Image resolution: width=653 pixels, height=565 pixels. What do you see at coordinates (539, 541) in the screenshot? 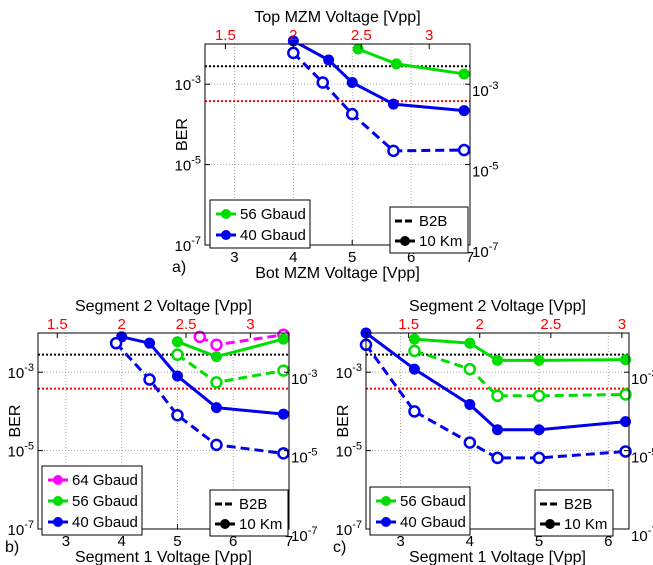
I see `x-tick-label: 5` at bounding box center [539, 541].